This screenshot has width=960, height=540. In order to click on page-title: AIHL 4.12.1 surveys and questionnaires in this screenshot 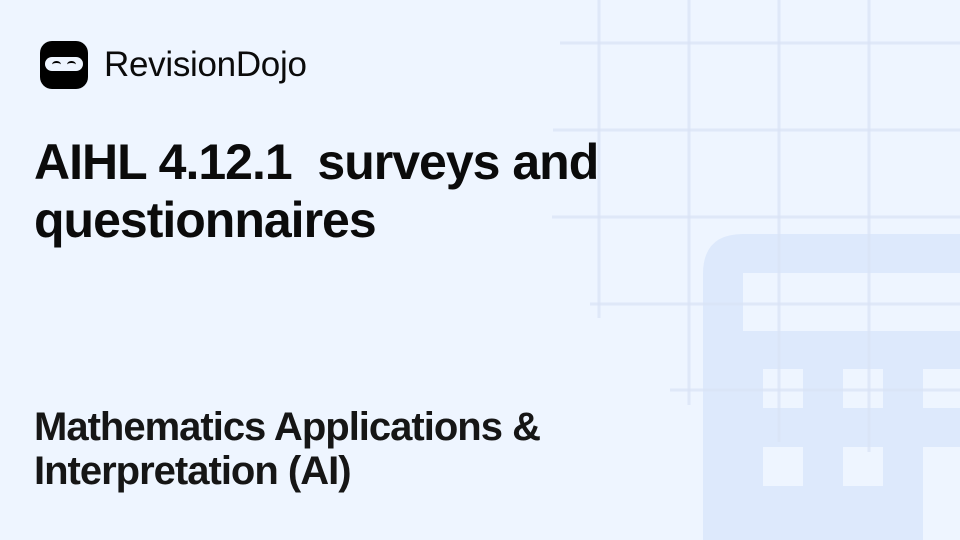, I will do `click(323, 191)`.